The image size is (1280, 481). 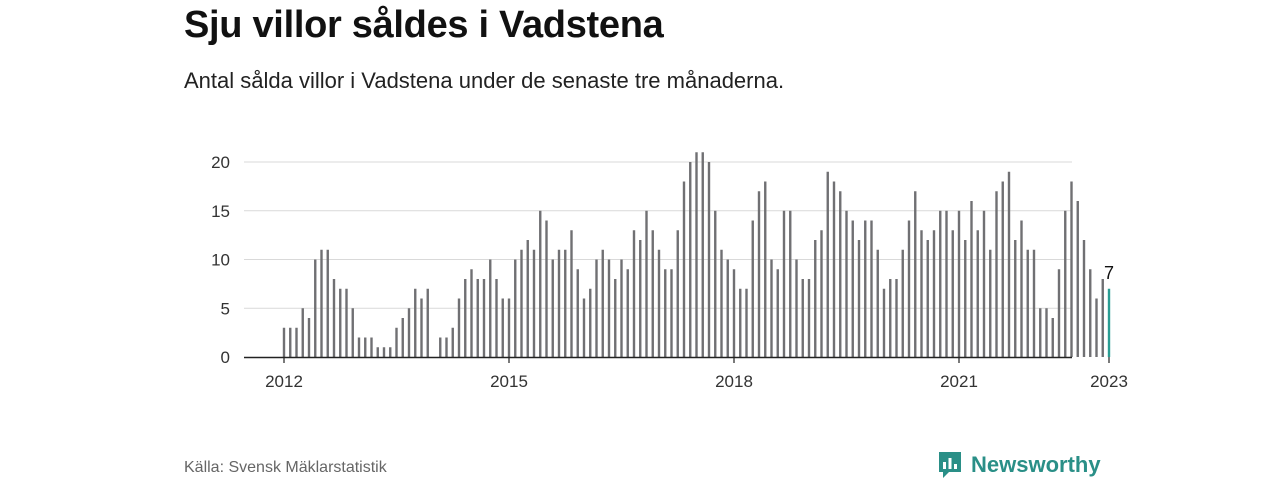 What do you see at coordinates (950, 465) in the screenshot?
I see `newsworthy-logo-icon` at bounding box center [950, 465].